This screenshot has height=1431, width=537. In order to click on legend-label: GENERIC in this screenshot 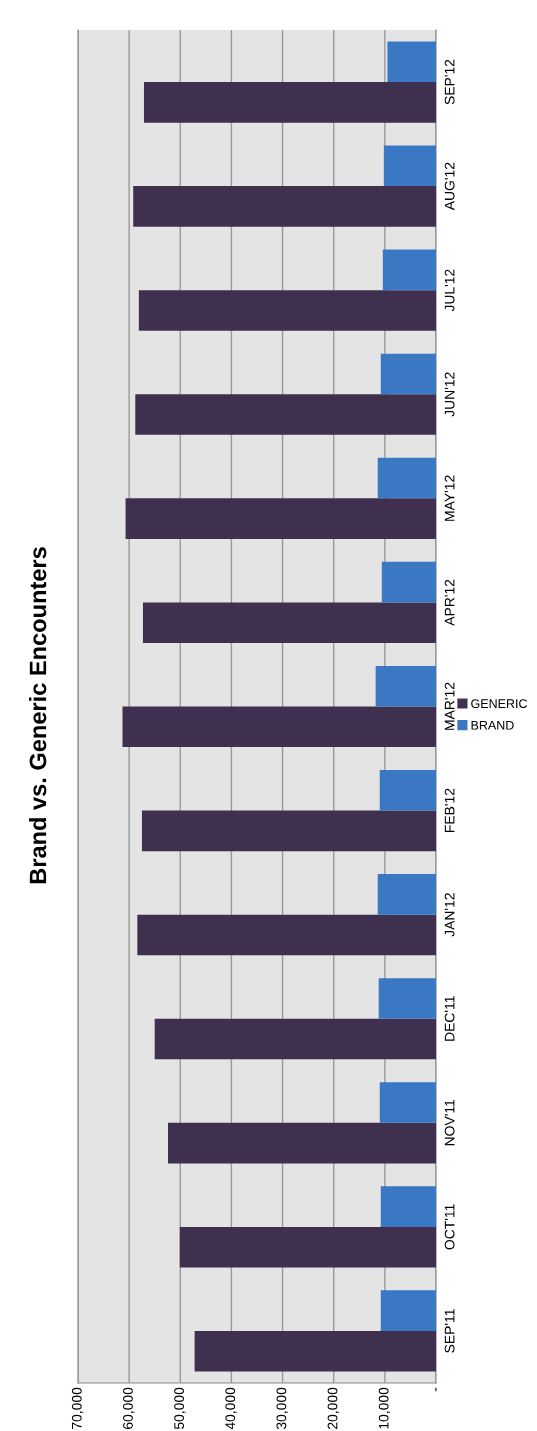, I will do `click(499, 704)`.